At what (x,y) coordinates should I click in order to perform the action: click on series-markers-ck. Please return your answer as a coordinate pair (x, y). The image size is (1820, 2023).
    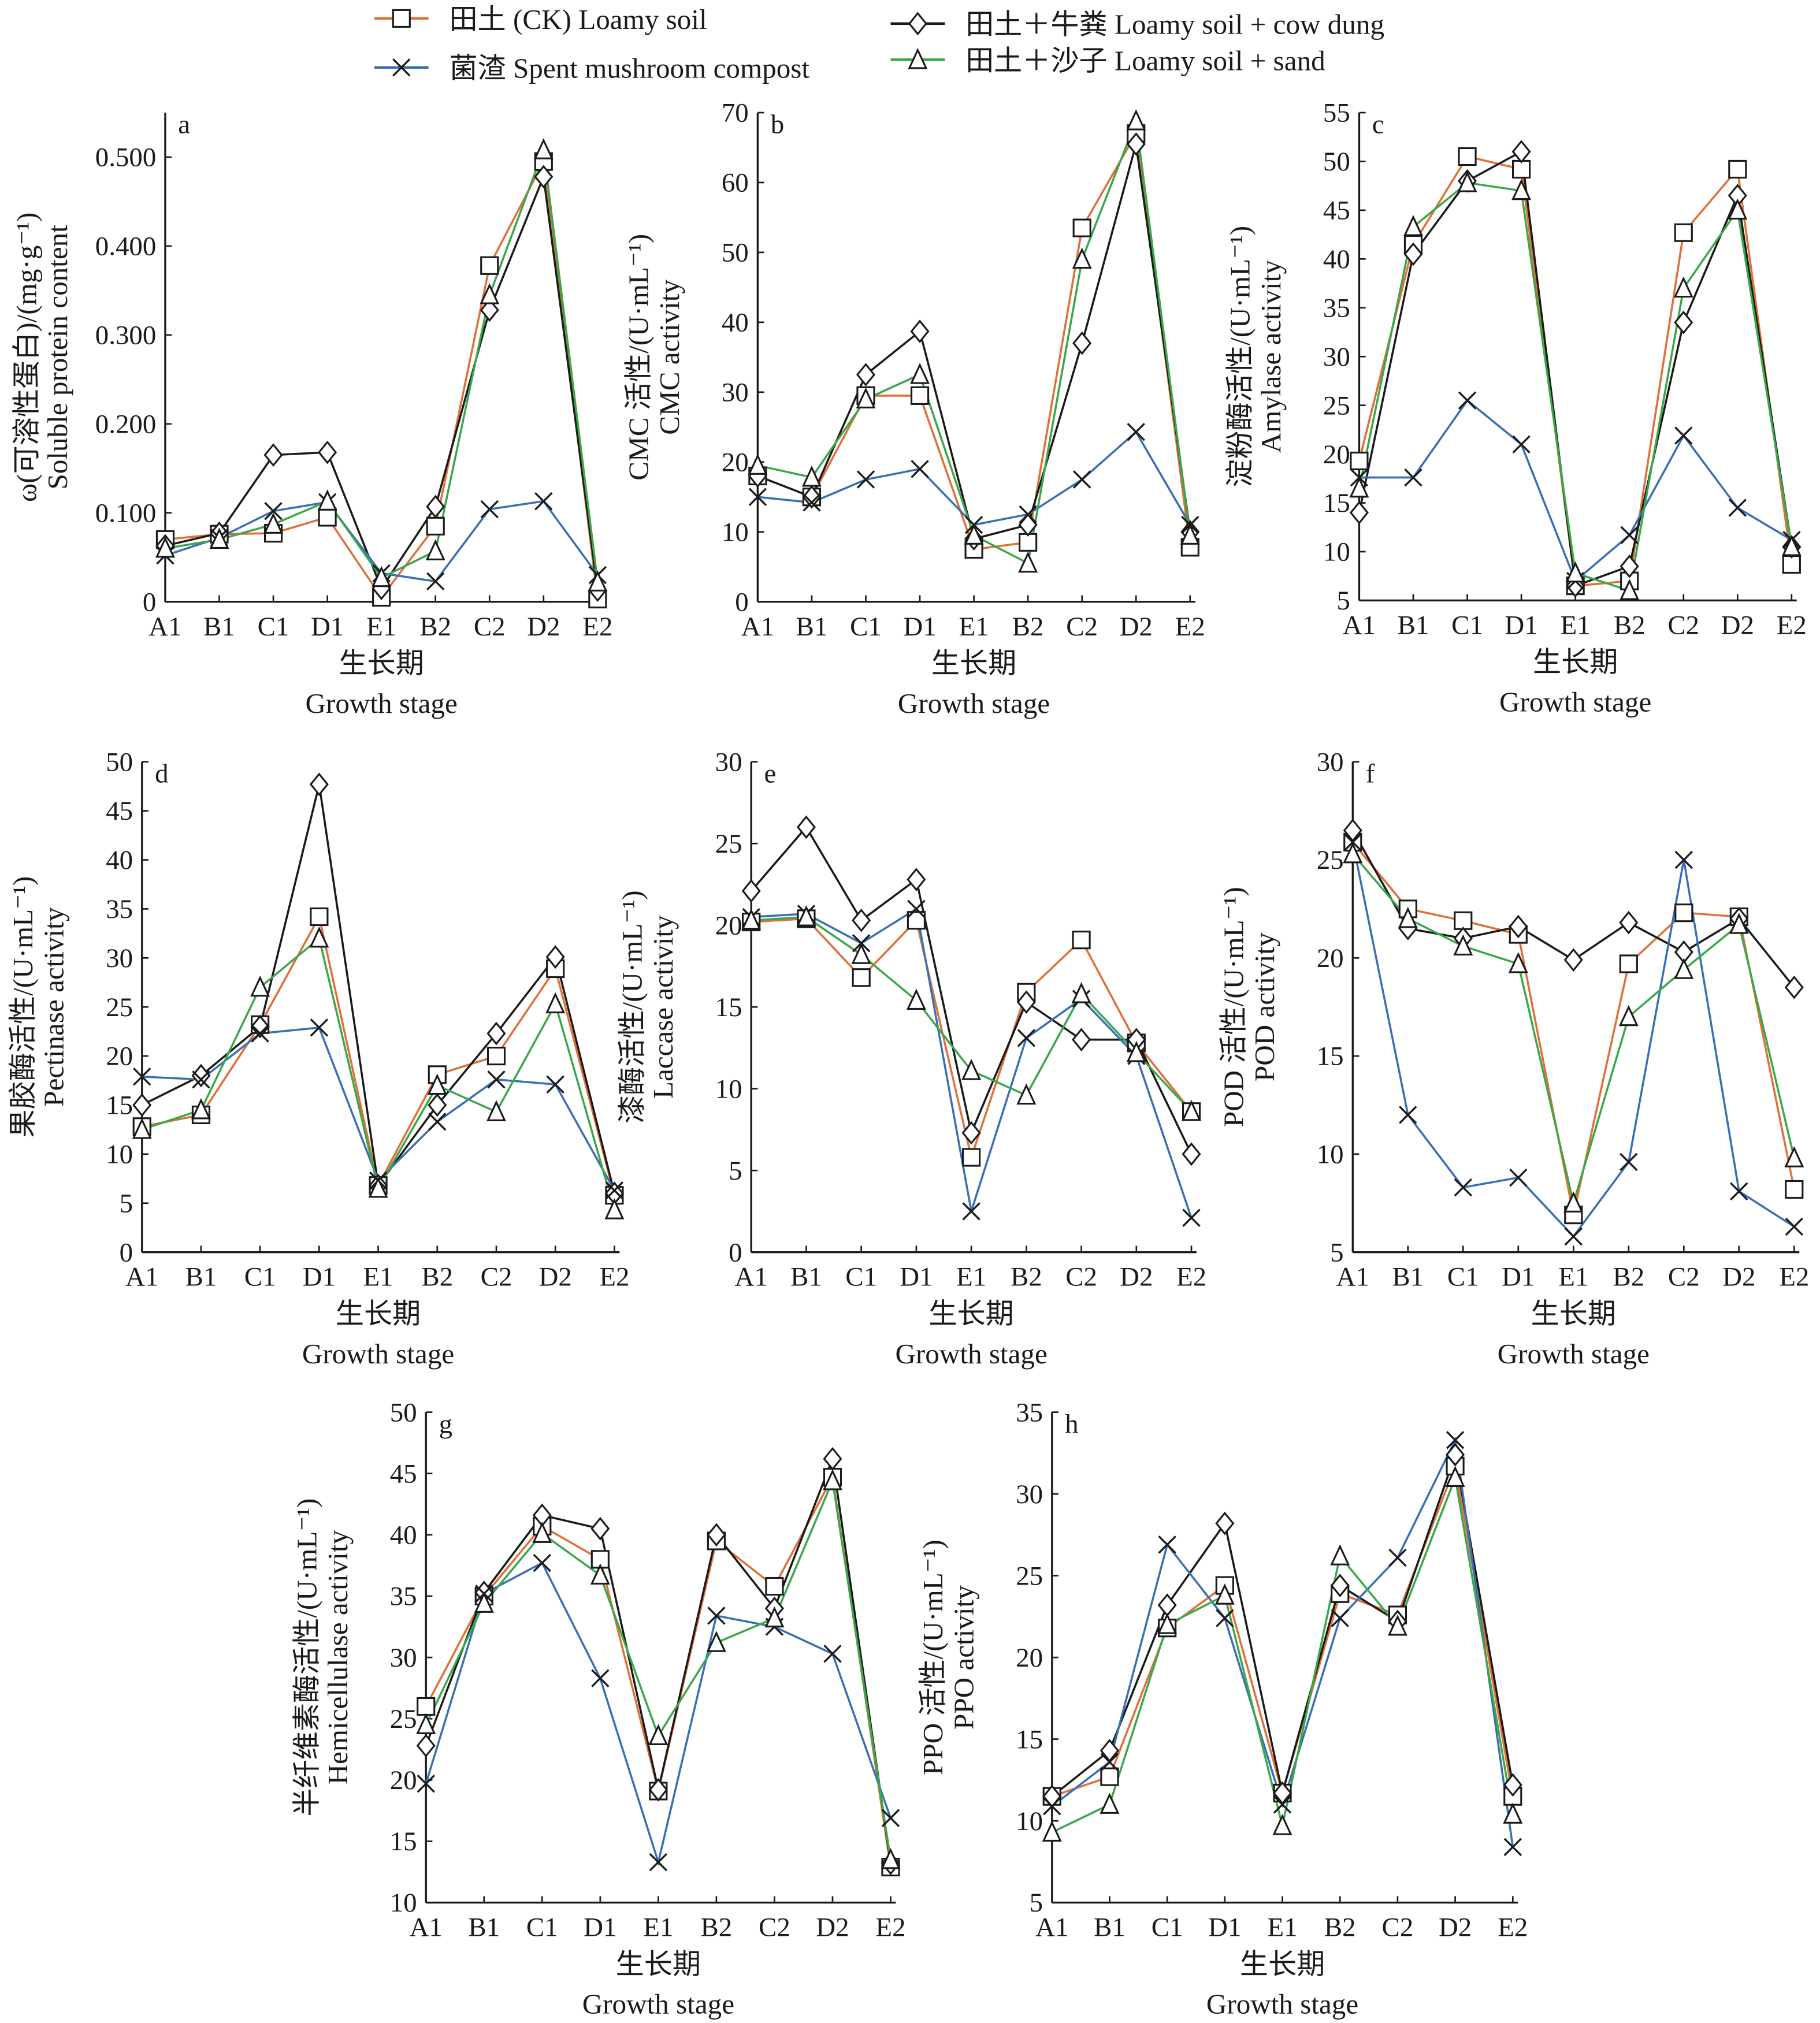
    Looking at the image, I should click on (658, 1672).